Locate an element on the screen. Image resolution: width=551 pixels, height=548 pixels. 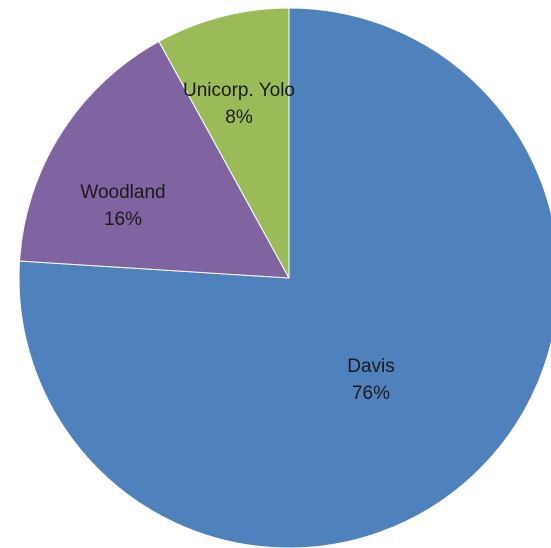
slice-name: Woodland is located at coordinates (122, 192).